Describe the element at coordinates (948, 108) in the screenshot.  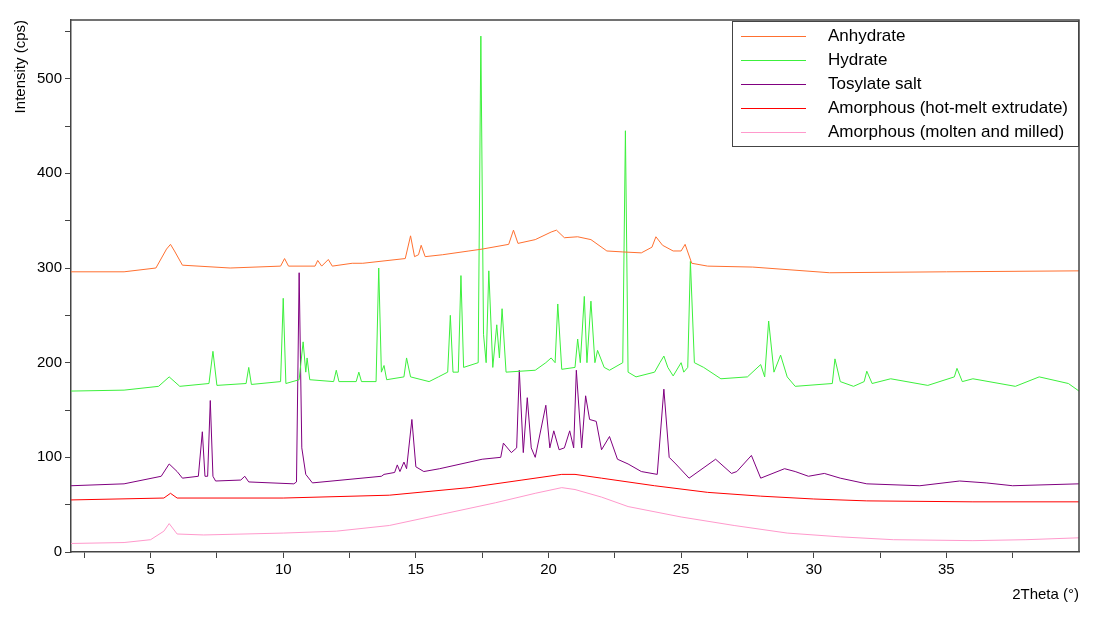
I see `legend-label: Amorphous (hot-melt extrudate)` at that location.